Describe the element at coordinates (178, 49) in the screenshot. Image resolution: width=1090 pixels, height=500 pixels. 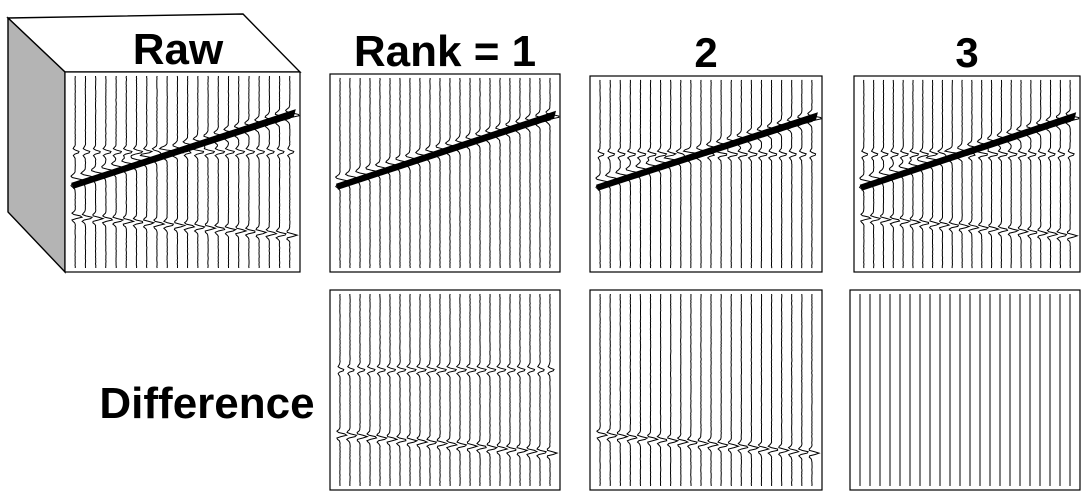
I see `raw-label: Raw` at that location.